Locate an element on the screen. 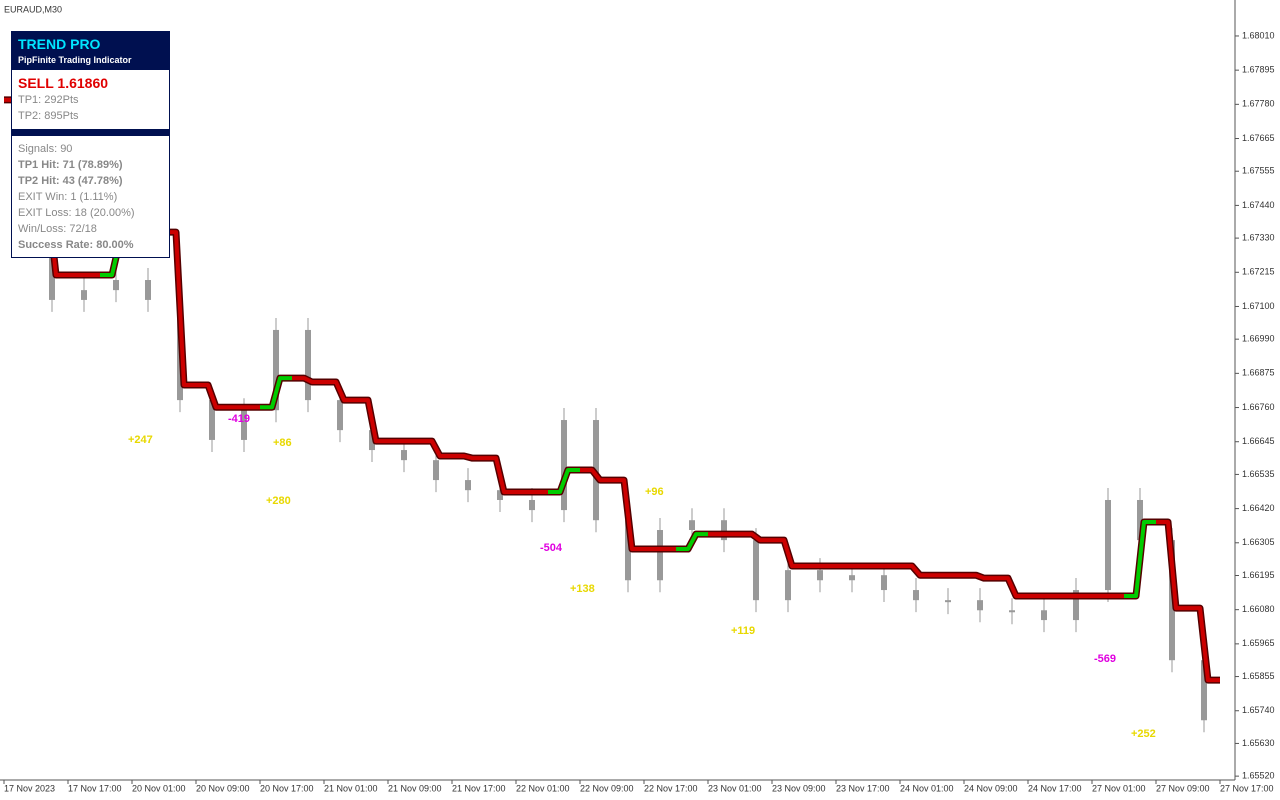 Image resolution: width=1280 pixels, height=800 pixels. y-tick-label: 1.67330 is located at coordinates (1258, 237).